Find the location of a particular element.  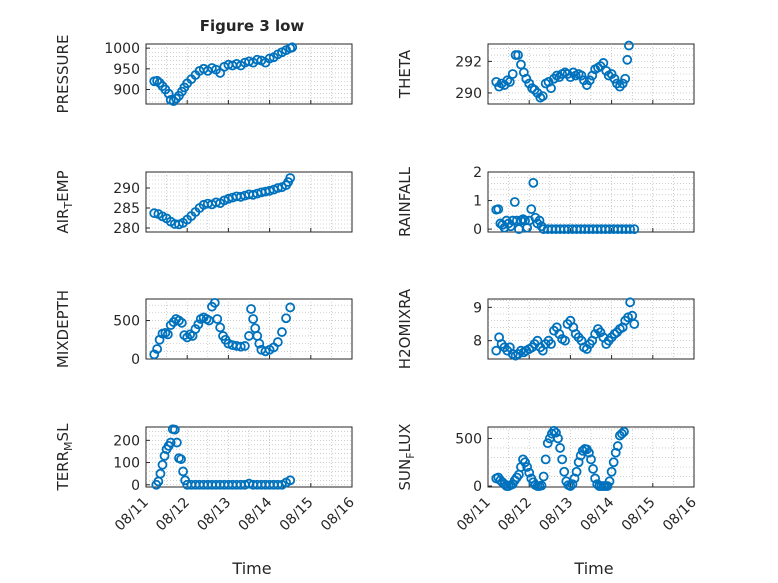

subplot-h2omixra: 8 9 H2OMIXRA is located at coordinates (545, 328).